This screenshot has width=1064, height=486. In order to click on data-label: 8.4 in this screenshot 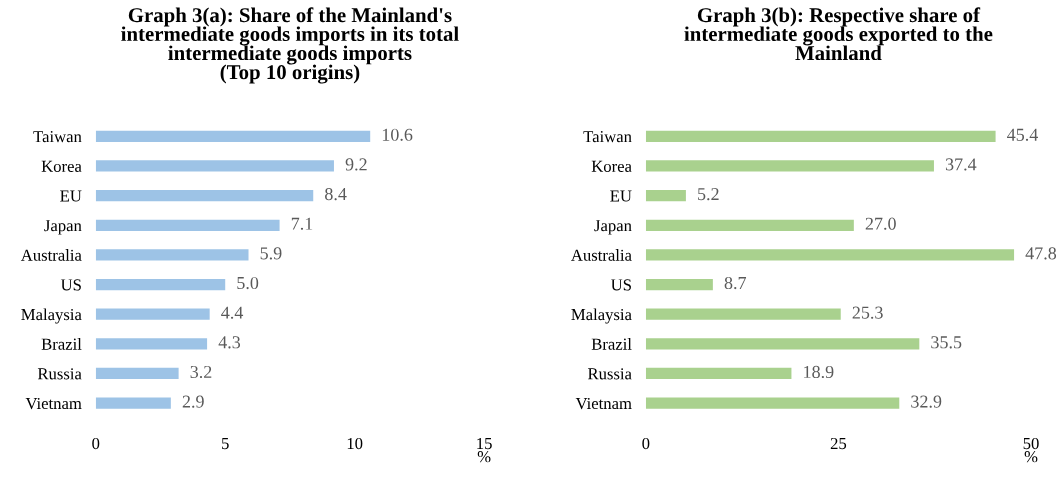, I will do `click(336, 194)`.